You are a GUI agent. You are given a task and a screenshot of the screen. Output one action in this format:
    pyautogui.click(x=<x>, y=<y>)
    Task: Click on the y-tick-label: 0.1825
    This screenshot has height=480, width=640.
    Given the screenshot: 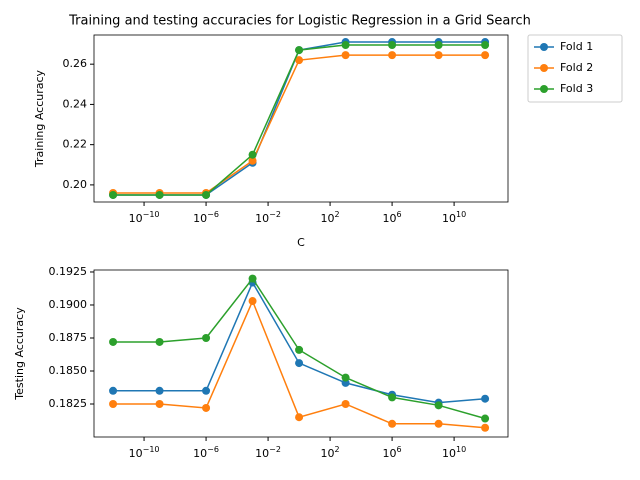 What is the action you would take?
    pyautogui.click(x=68, y=403)
    